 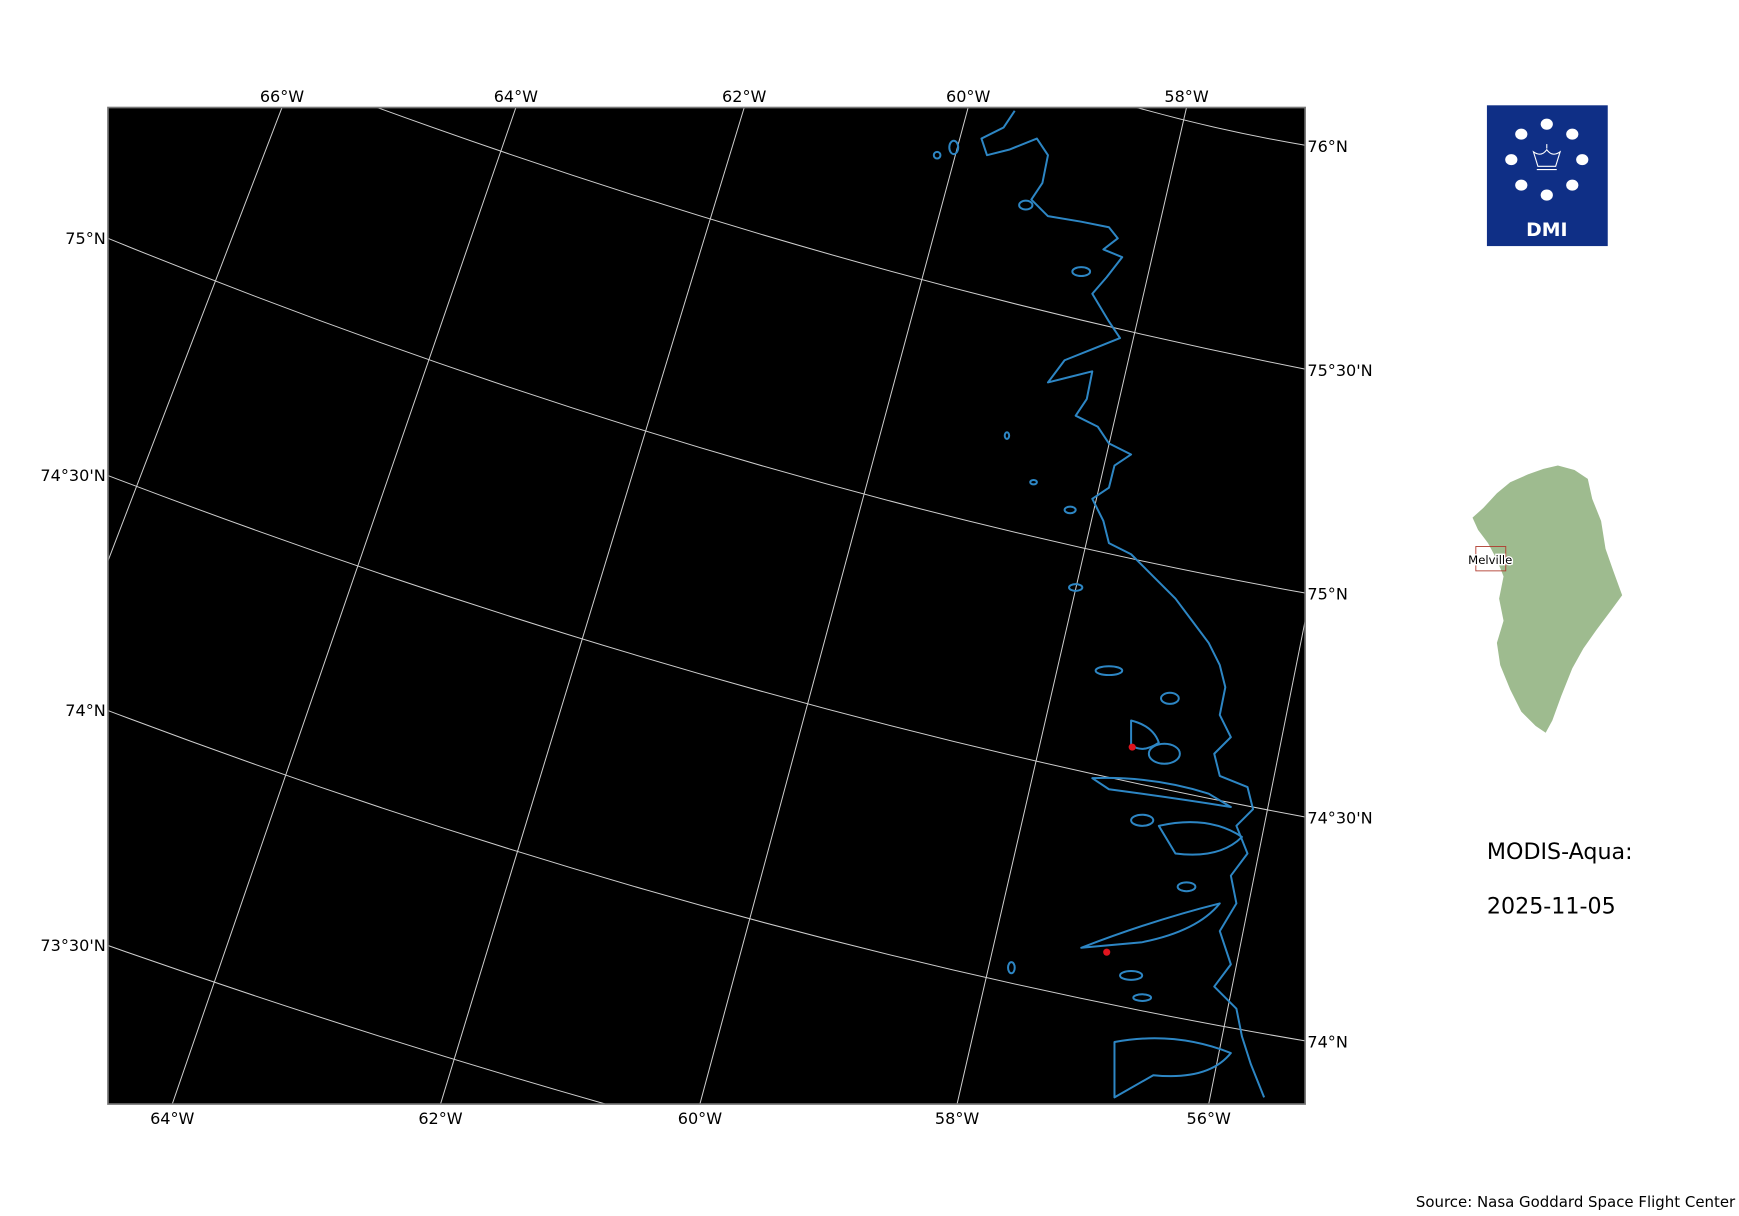 What do you see at coordinates (1327, 146) in the screenshot?
I see `right-label: 76°N` at bounding box center [1327, 146].